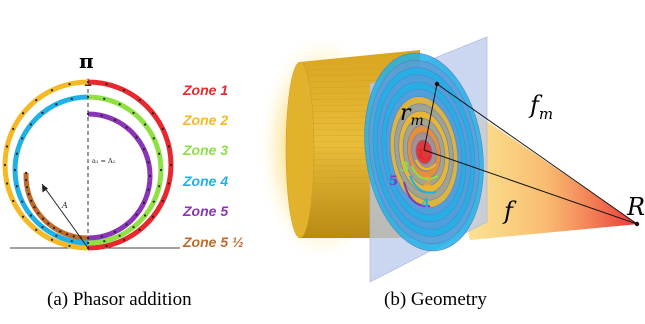 The height and width of the screenshot is (324, 645). What do you see at coordinates (205, 150) in the screenshot?
I see `legend-zone-3: Zone 3` at bounding box center [205, 150].